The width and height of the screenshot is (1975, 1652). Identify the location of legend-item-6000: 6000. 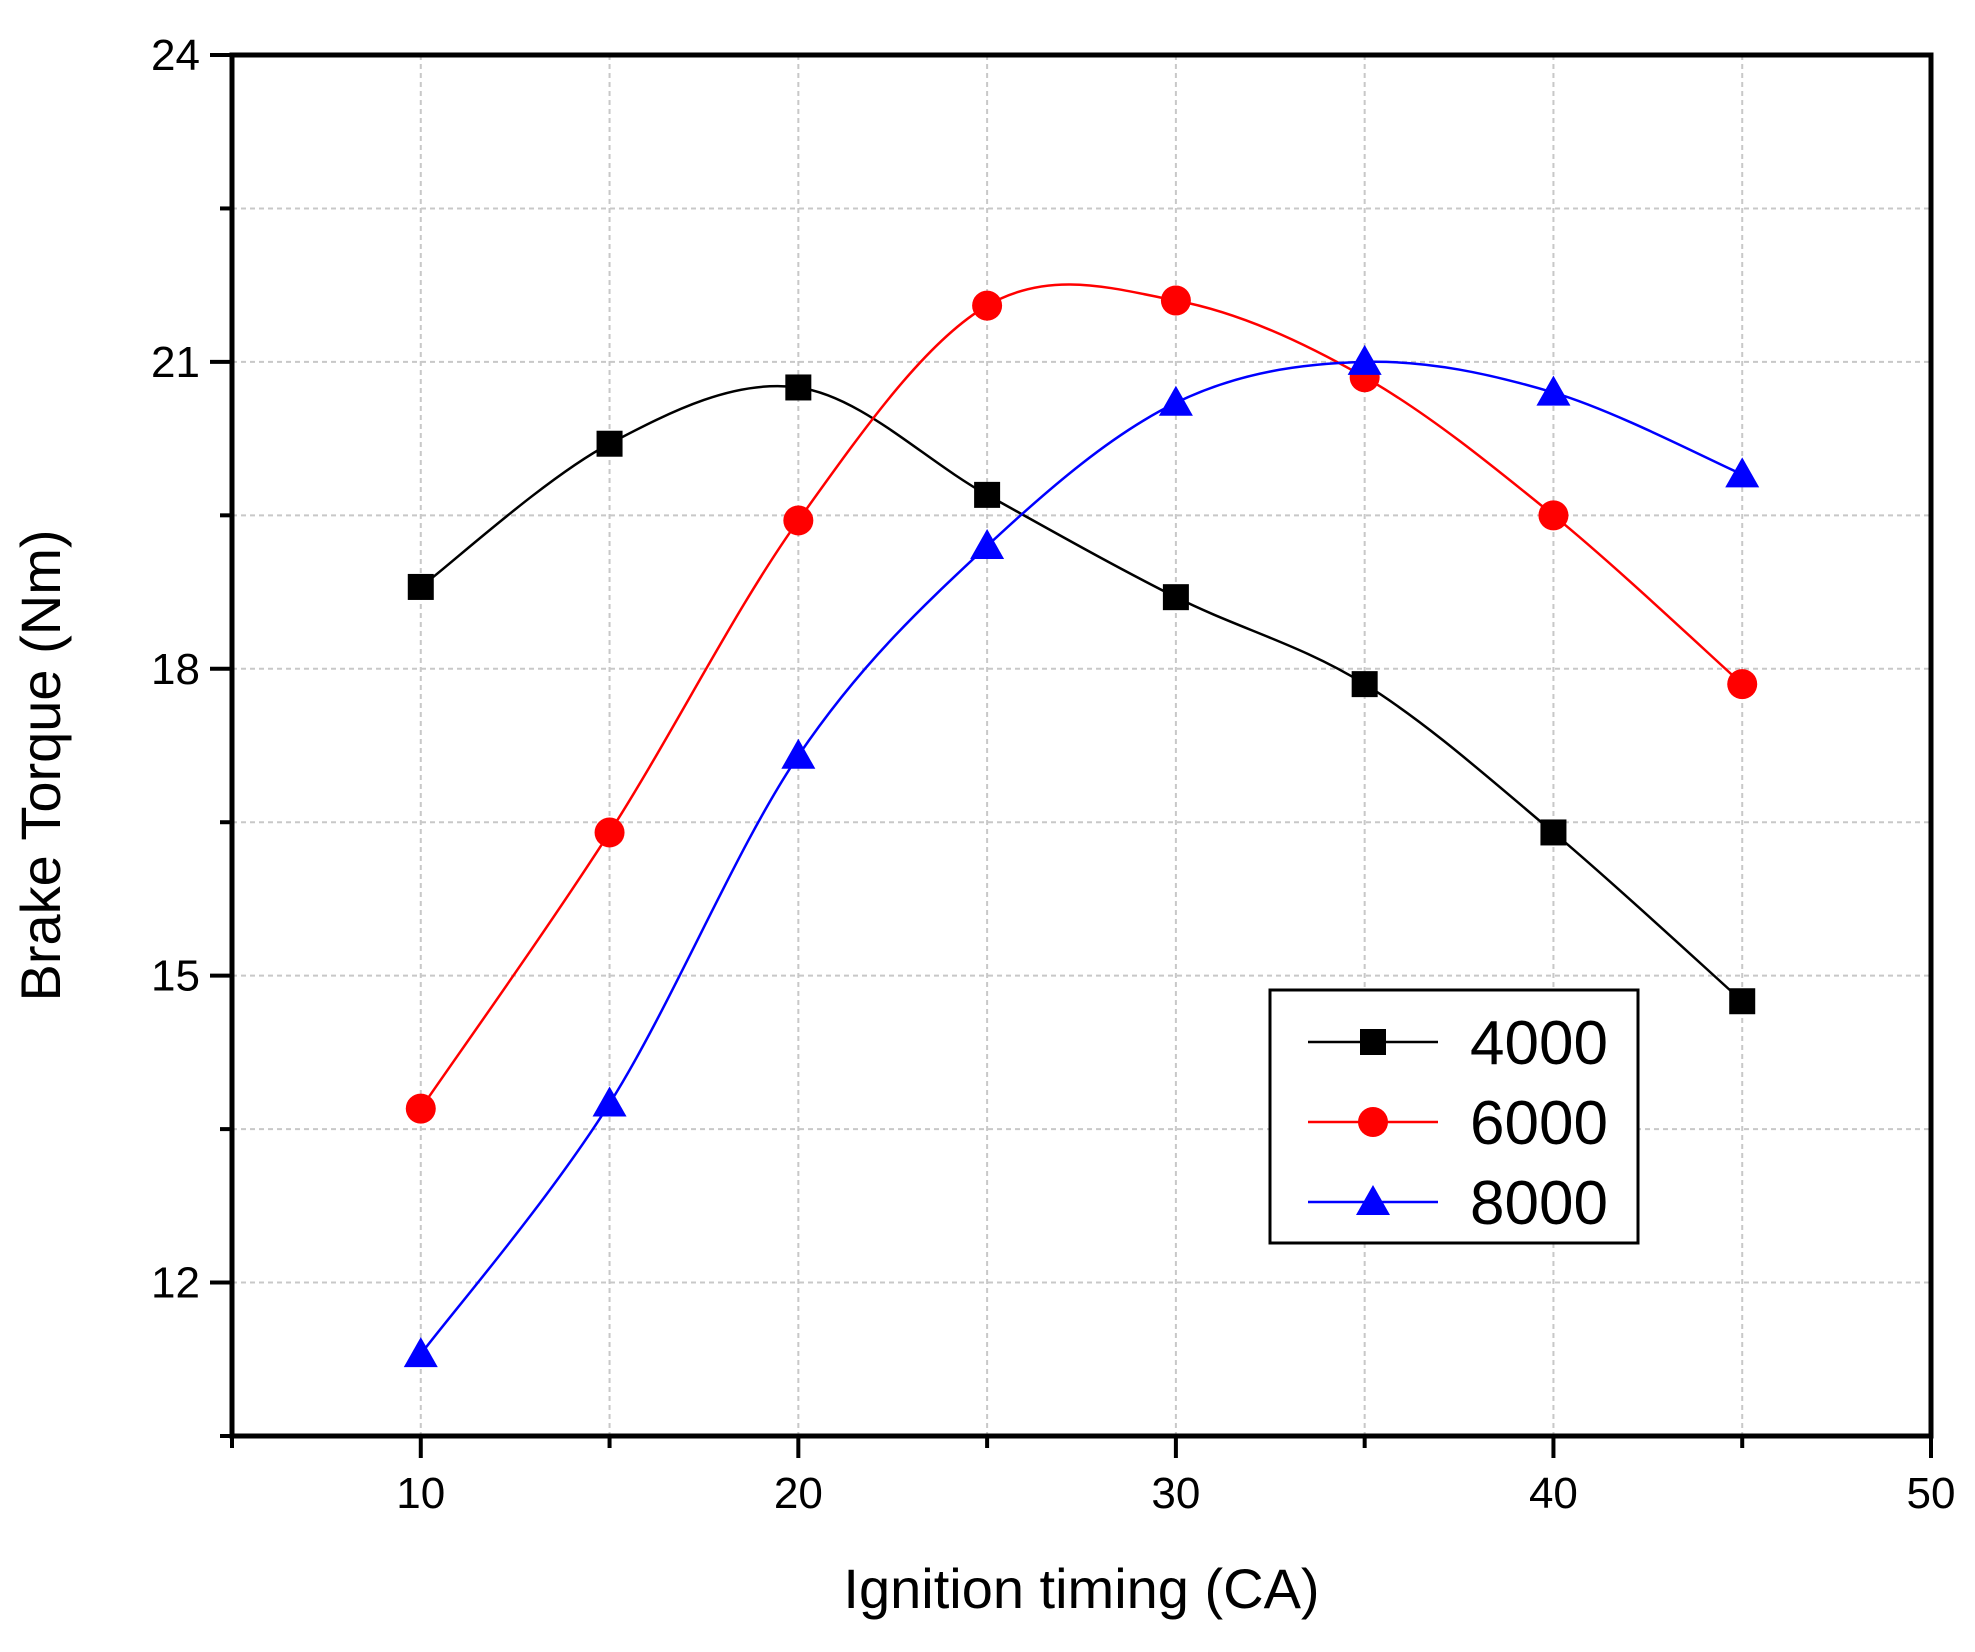
(1458, 1123).